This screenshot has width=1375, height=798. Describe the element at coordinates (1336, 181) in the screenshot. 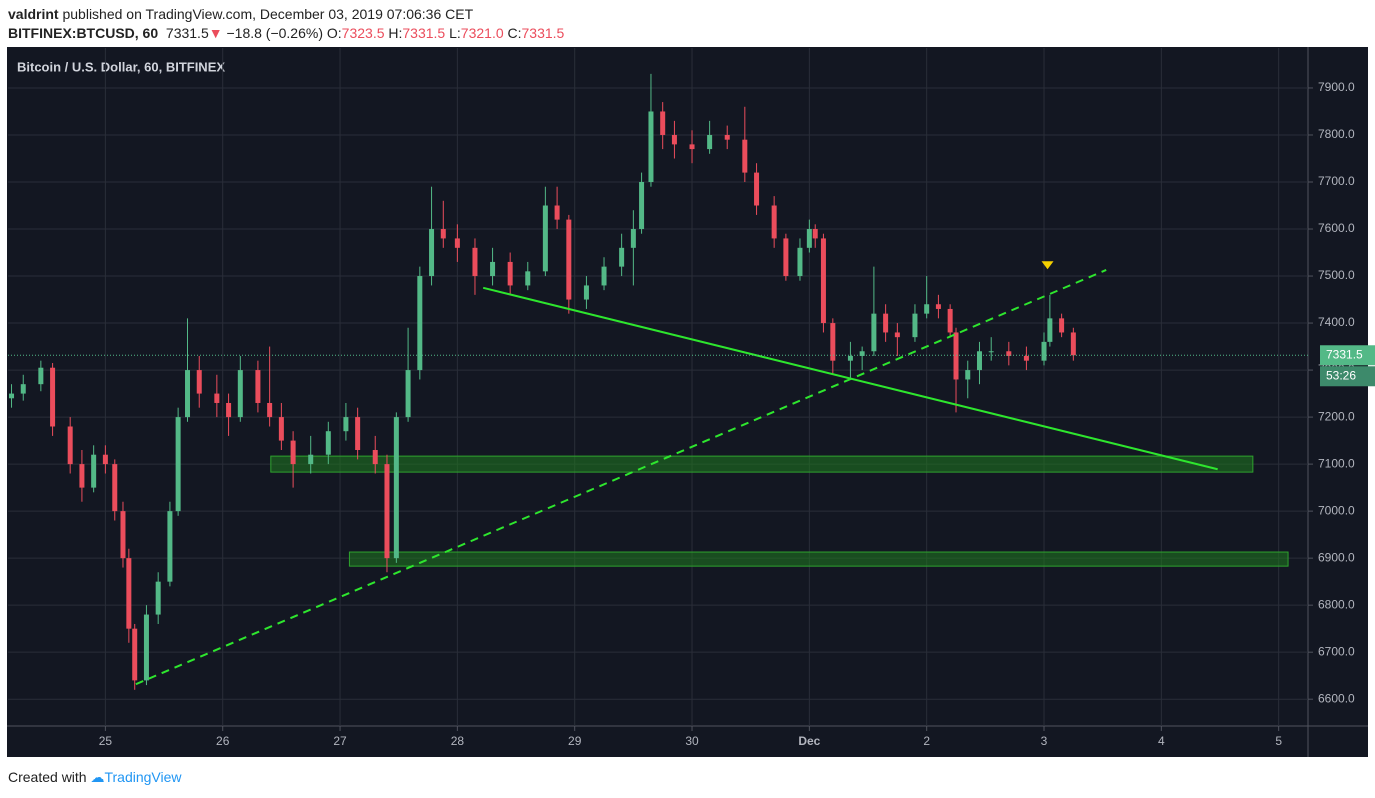

I see `y-tick-label: 7700.0` at that location.